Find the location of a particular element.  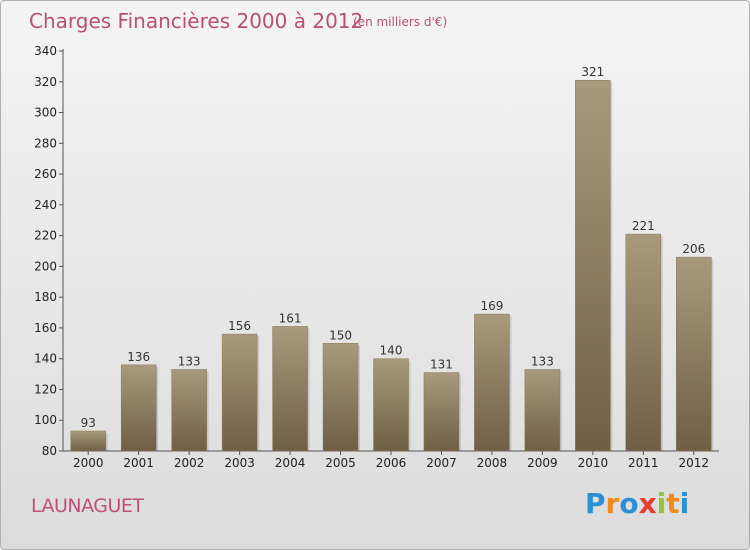

bar-value-label: 140 is located at coordinates (391, 351).